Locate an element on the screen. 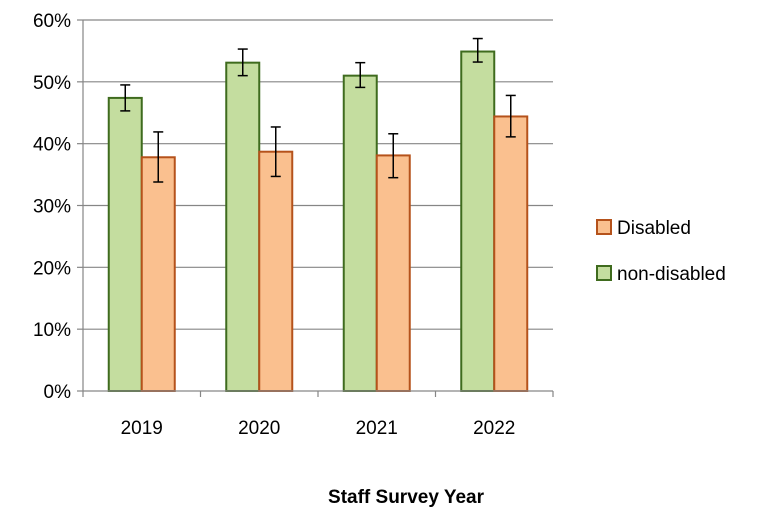  x-tick-label: 2020 is located at coordinates (259, 428).